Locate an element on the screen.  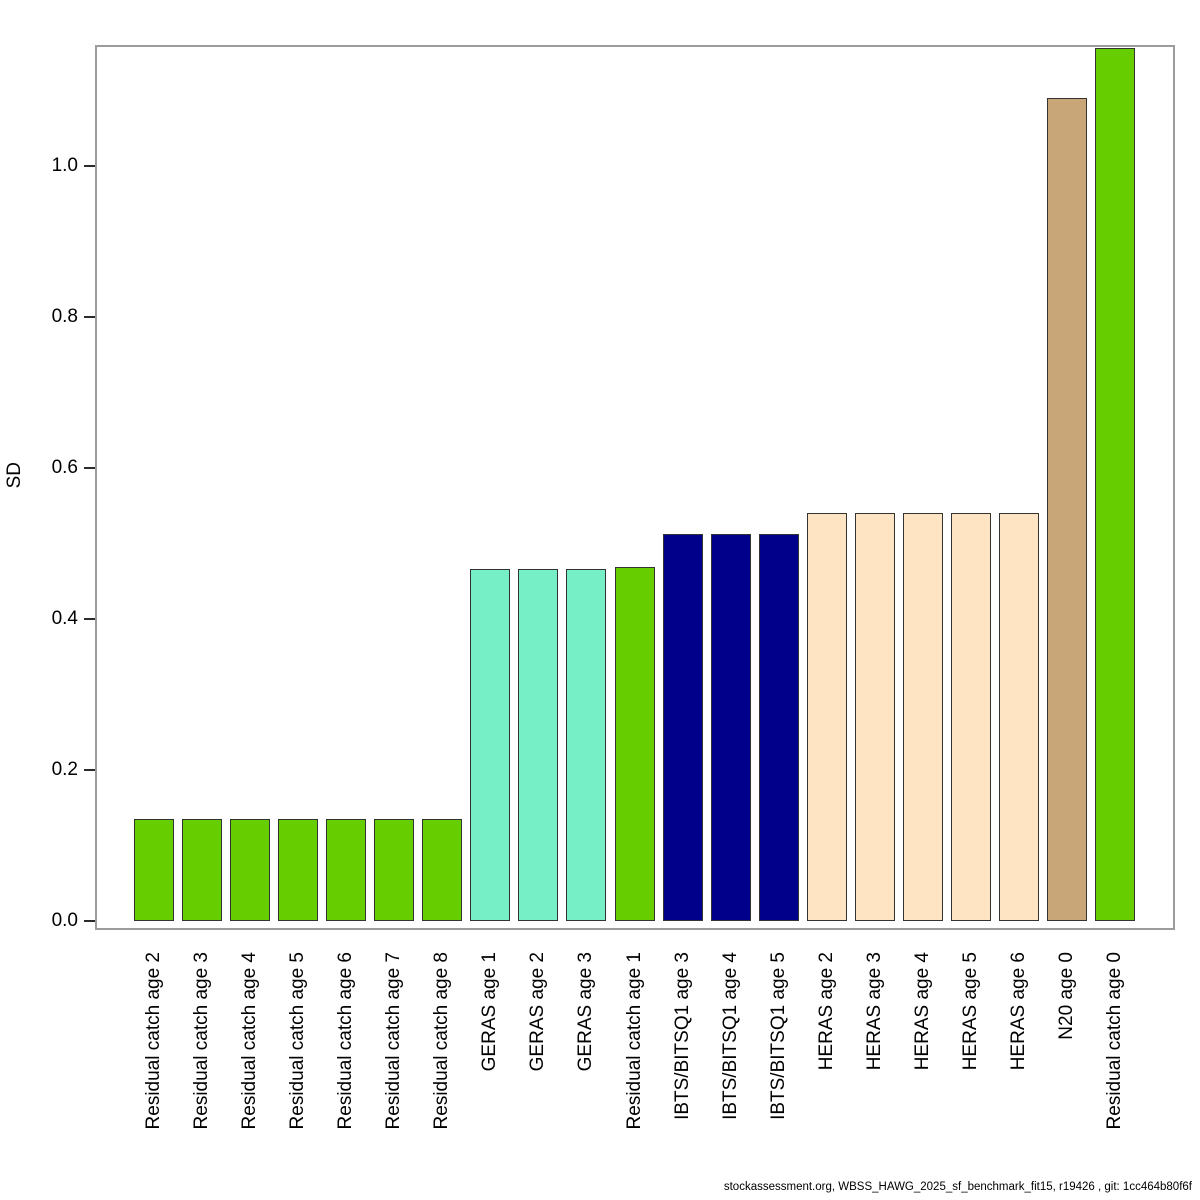
y-tick-label: 0.4 is located at coordinates (64, 618).